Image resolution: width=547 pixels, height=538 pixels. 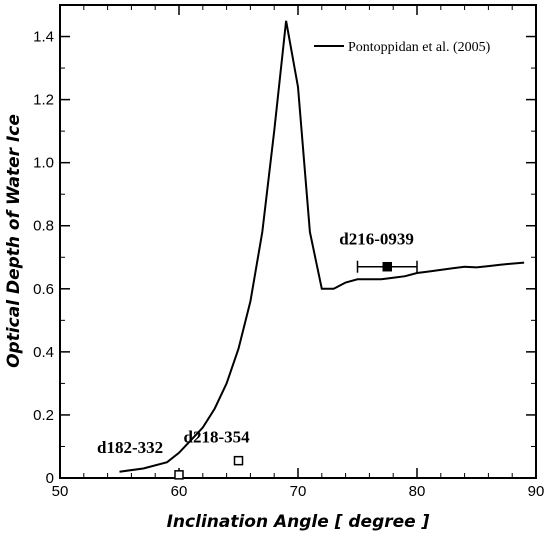 What do you see at coordinates (130, 447) in the screenshot?
I see `data-point-label: d182-332` at bounding box center [130, 447].